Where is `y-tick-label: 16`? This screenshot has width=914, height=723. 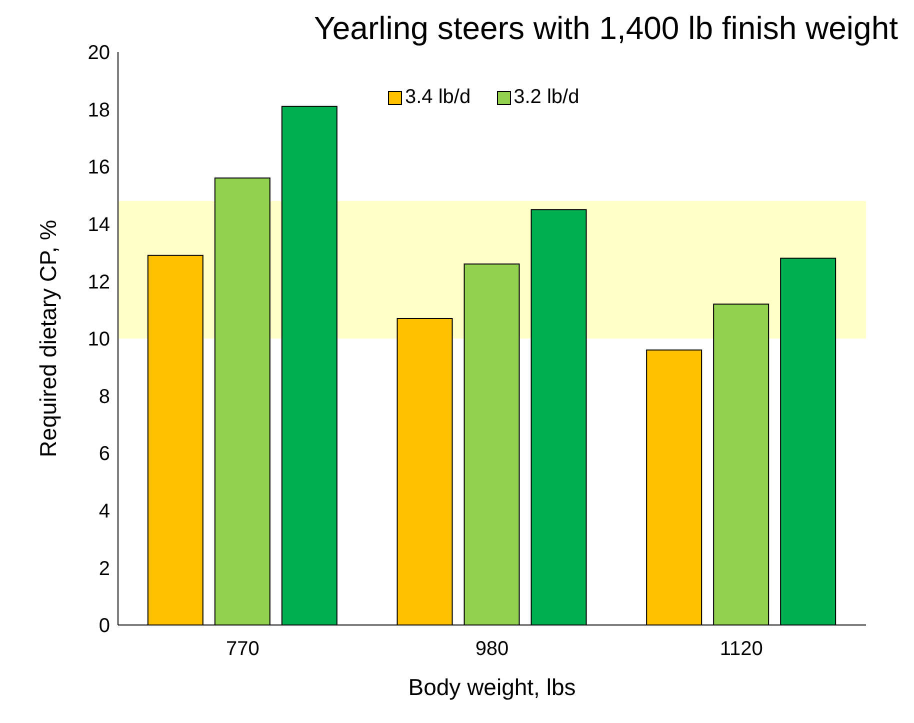
y-tick-label: 16 is located at coordinates (99, 167).